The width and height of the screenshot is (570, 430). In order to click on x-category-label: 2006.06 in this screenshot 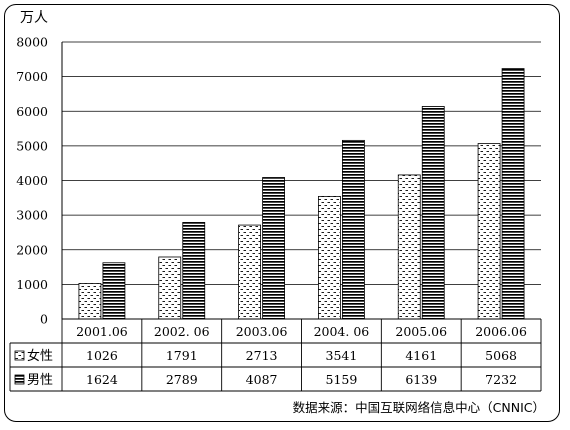, I will do `click(501, 331)`.